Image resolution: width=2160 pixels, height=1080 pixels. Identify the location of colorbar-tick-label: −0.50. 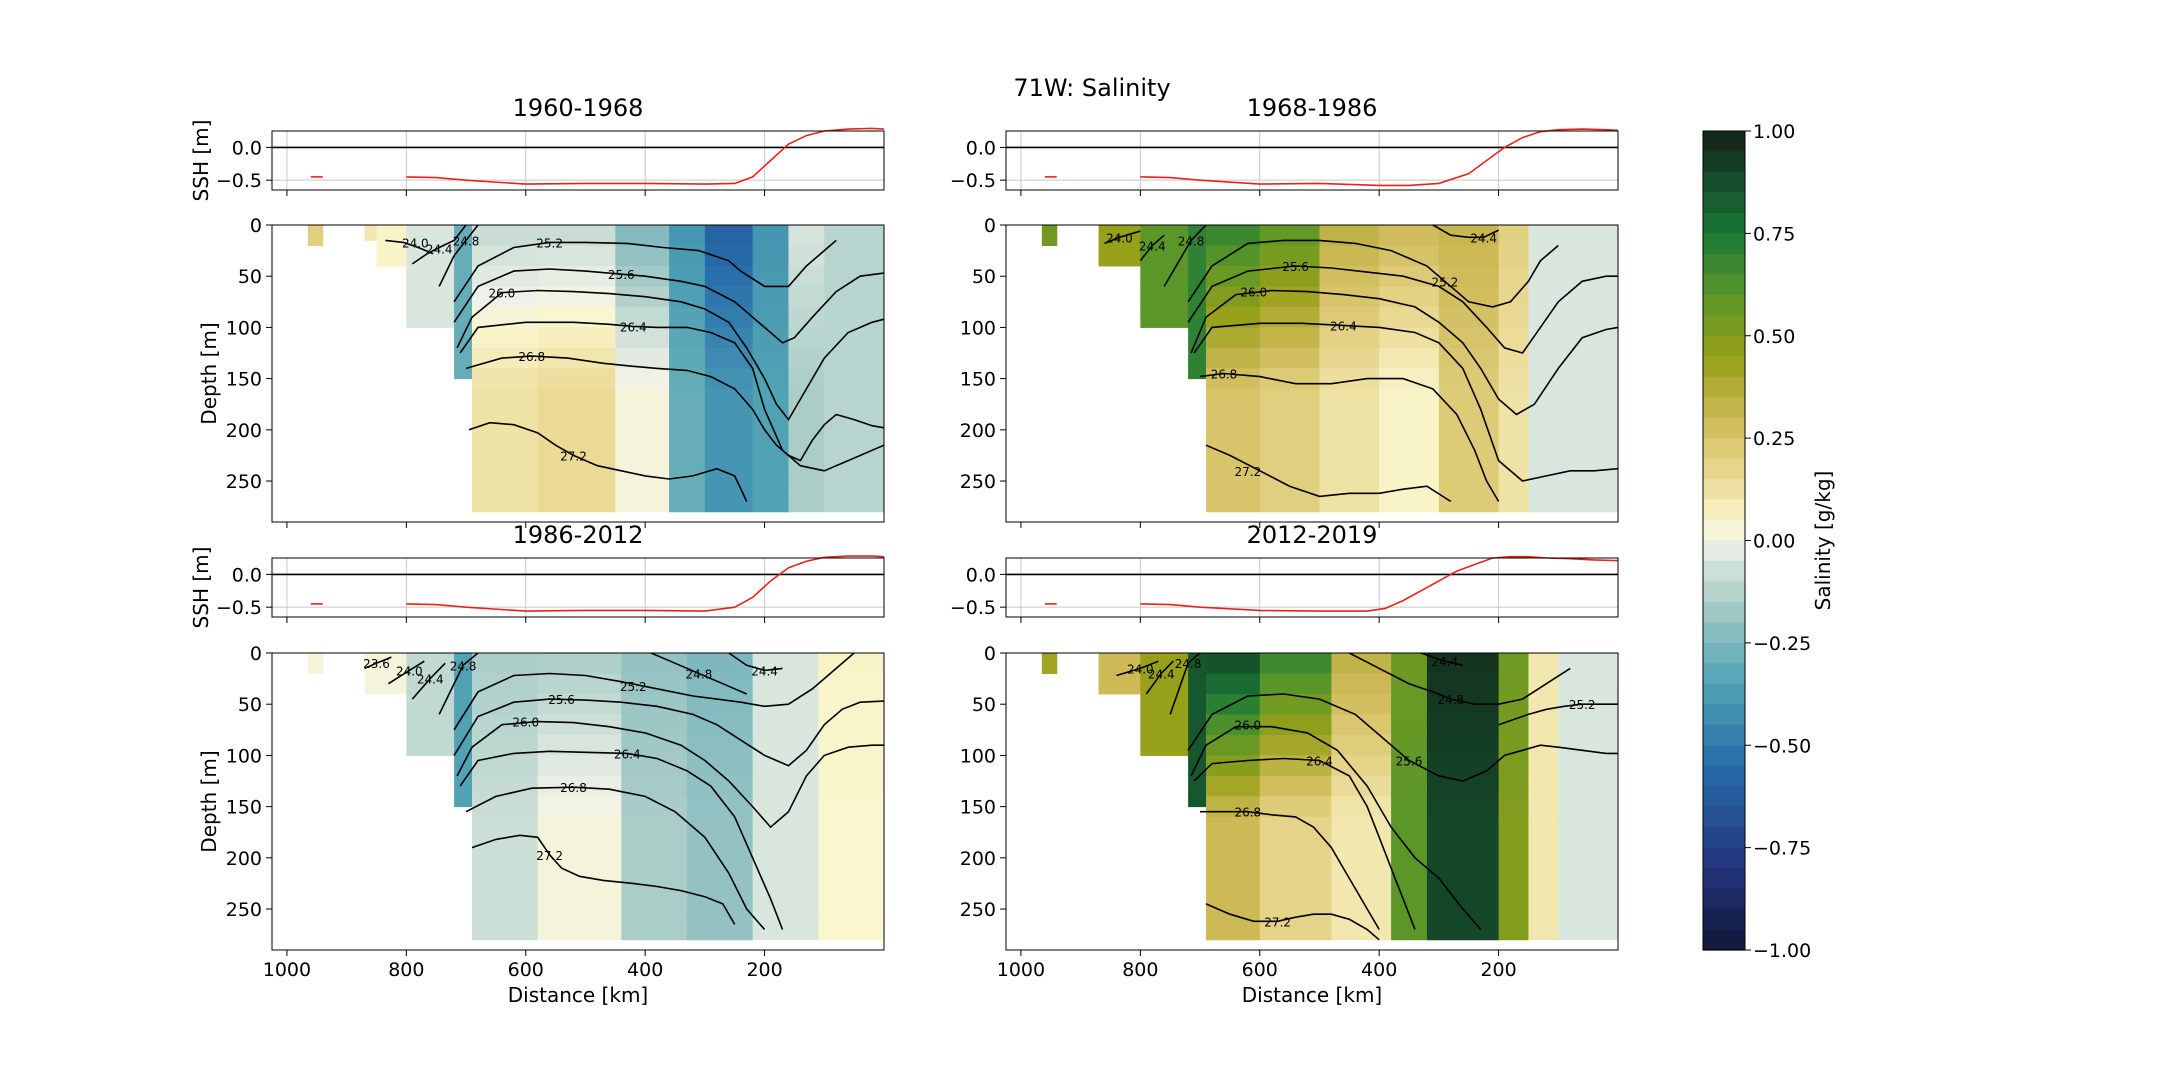
(1782, 746).